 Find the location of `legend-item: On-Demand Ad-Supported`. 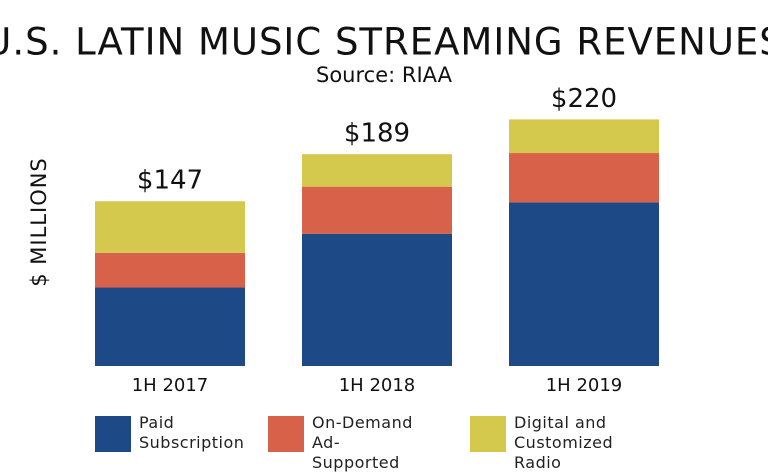

legend-item: On-Demand Ad-Supported is located at coordinates (343, 443).